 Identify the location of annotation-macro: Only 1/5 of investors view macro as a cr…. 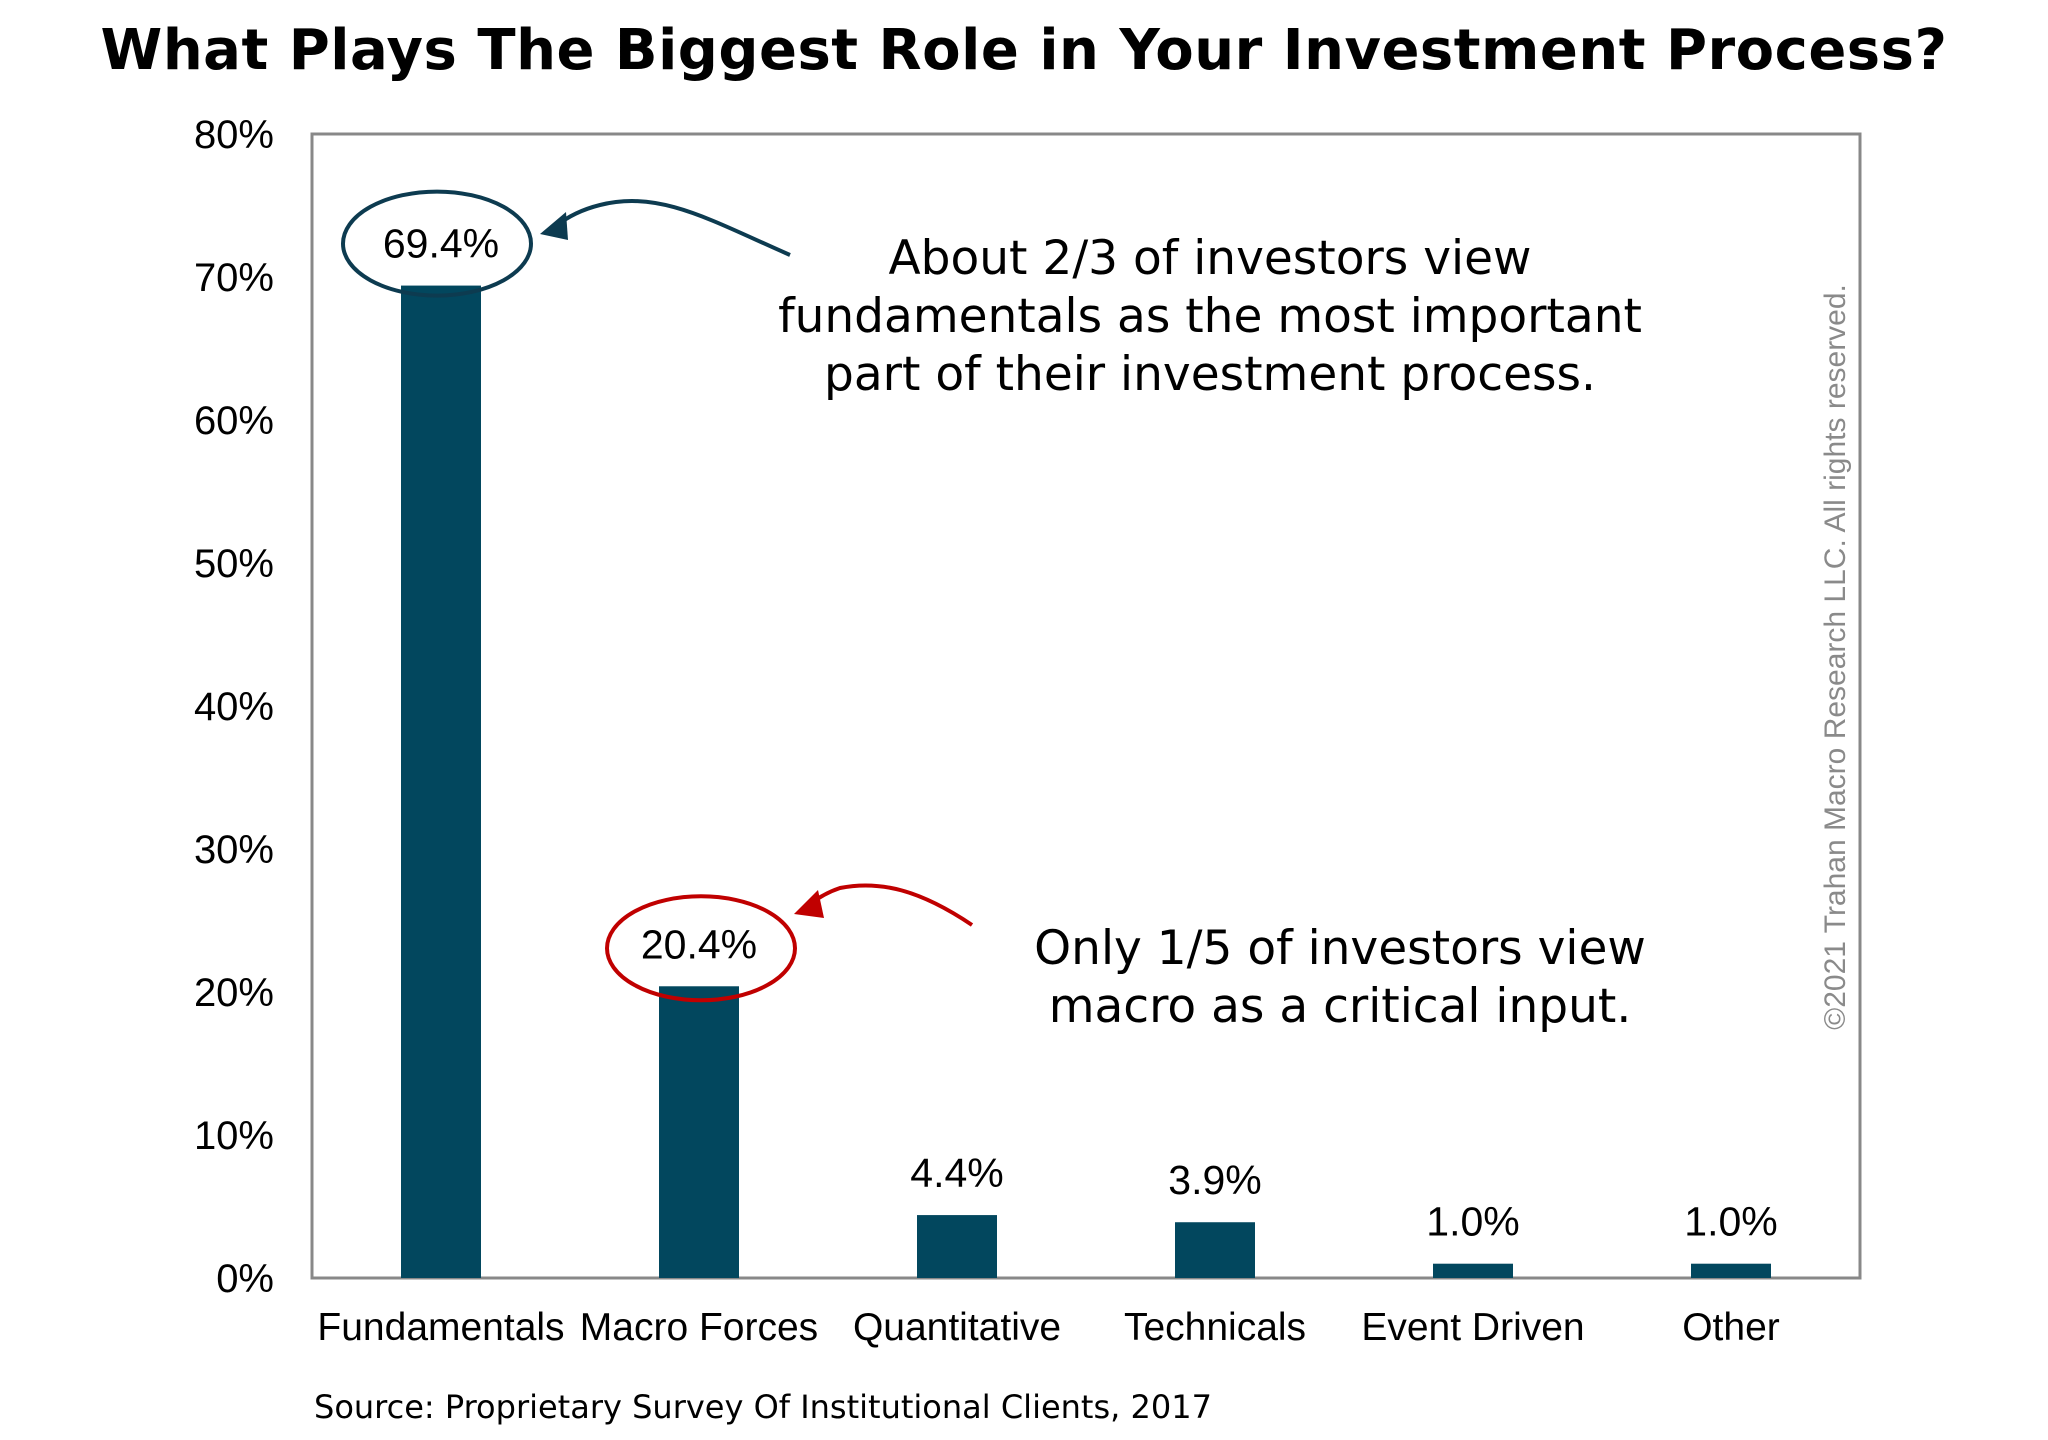
(1340, 978).